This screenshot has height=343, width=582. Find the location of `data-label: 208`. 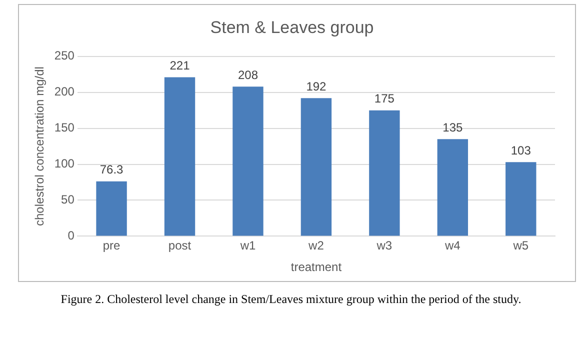

data-label: 208 is located at coordinates (248, 75).